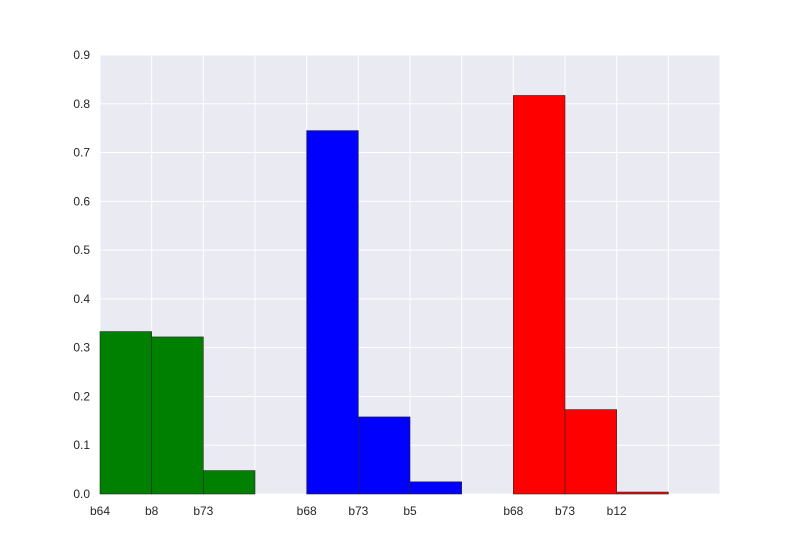 The width and height of the screenshot is (800, 555). Describe the element at coordinates (152, 511) in the screenshot. I see `x-tick-label: b8` at that location.